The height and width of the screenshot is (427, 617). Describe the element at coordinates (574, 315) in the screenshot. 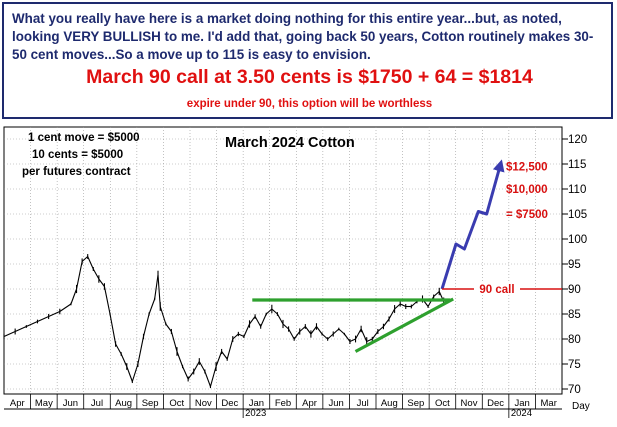

I see `y-tick-label: 85` at that location.